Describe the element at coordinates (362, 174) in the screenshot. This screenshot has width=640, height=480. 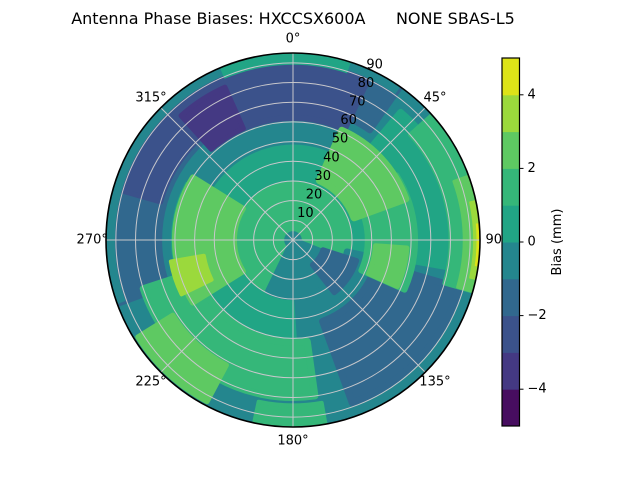
I see `contour-northeast-lightgreen-crescent` at that location.